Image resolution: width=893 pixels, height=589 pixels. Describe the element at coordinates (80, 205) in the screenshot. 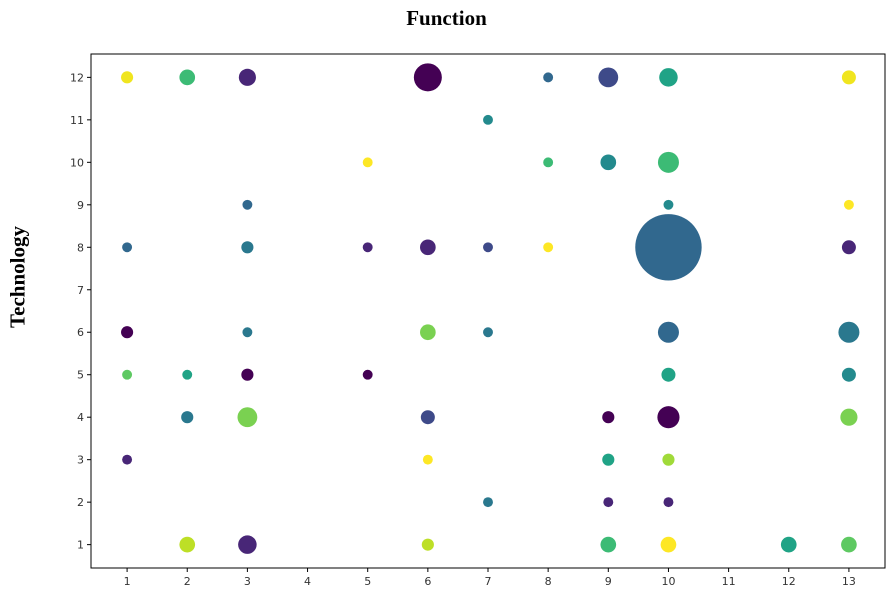

I see `y-tick-label: 9` at that location.